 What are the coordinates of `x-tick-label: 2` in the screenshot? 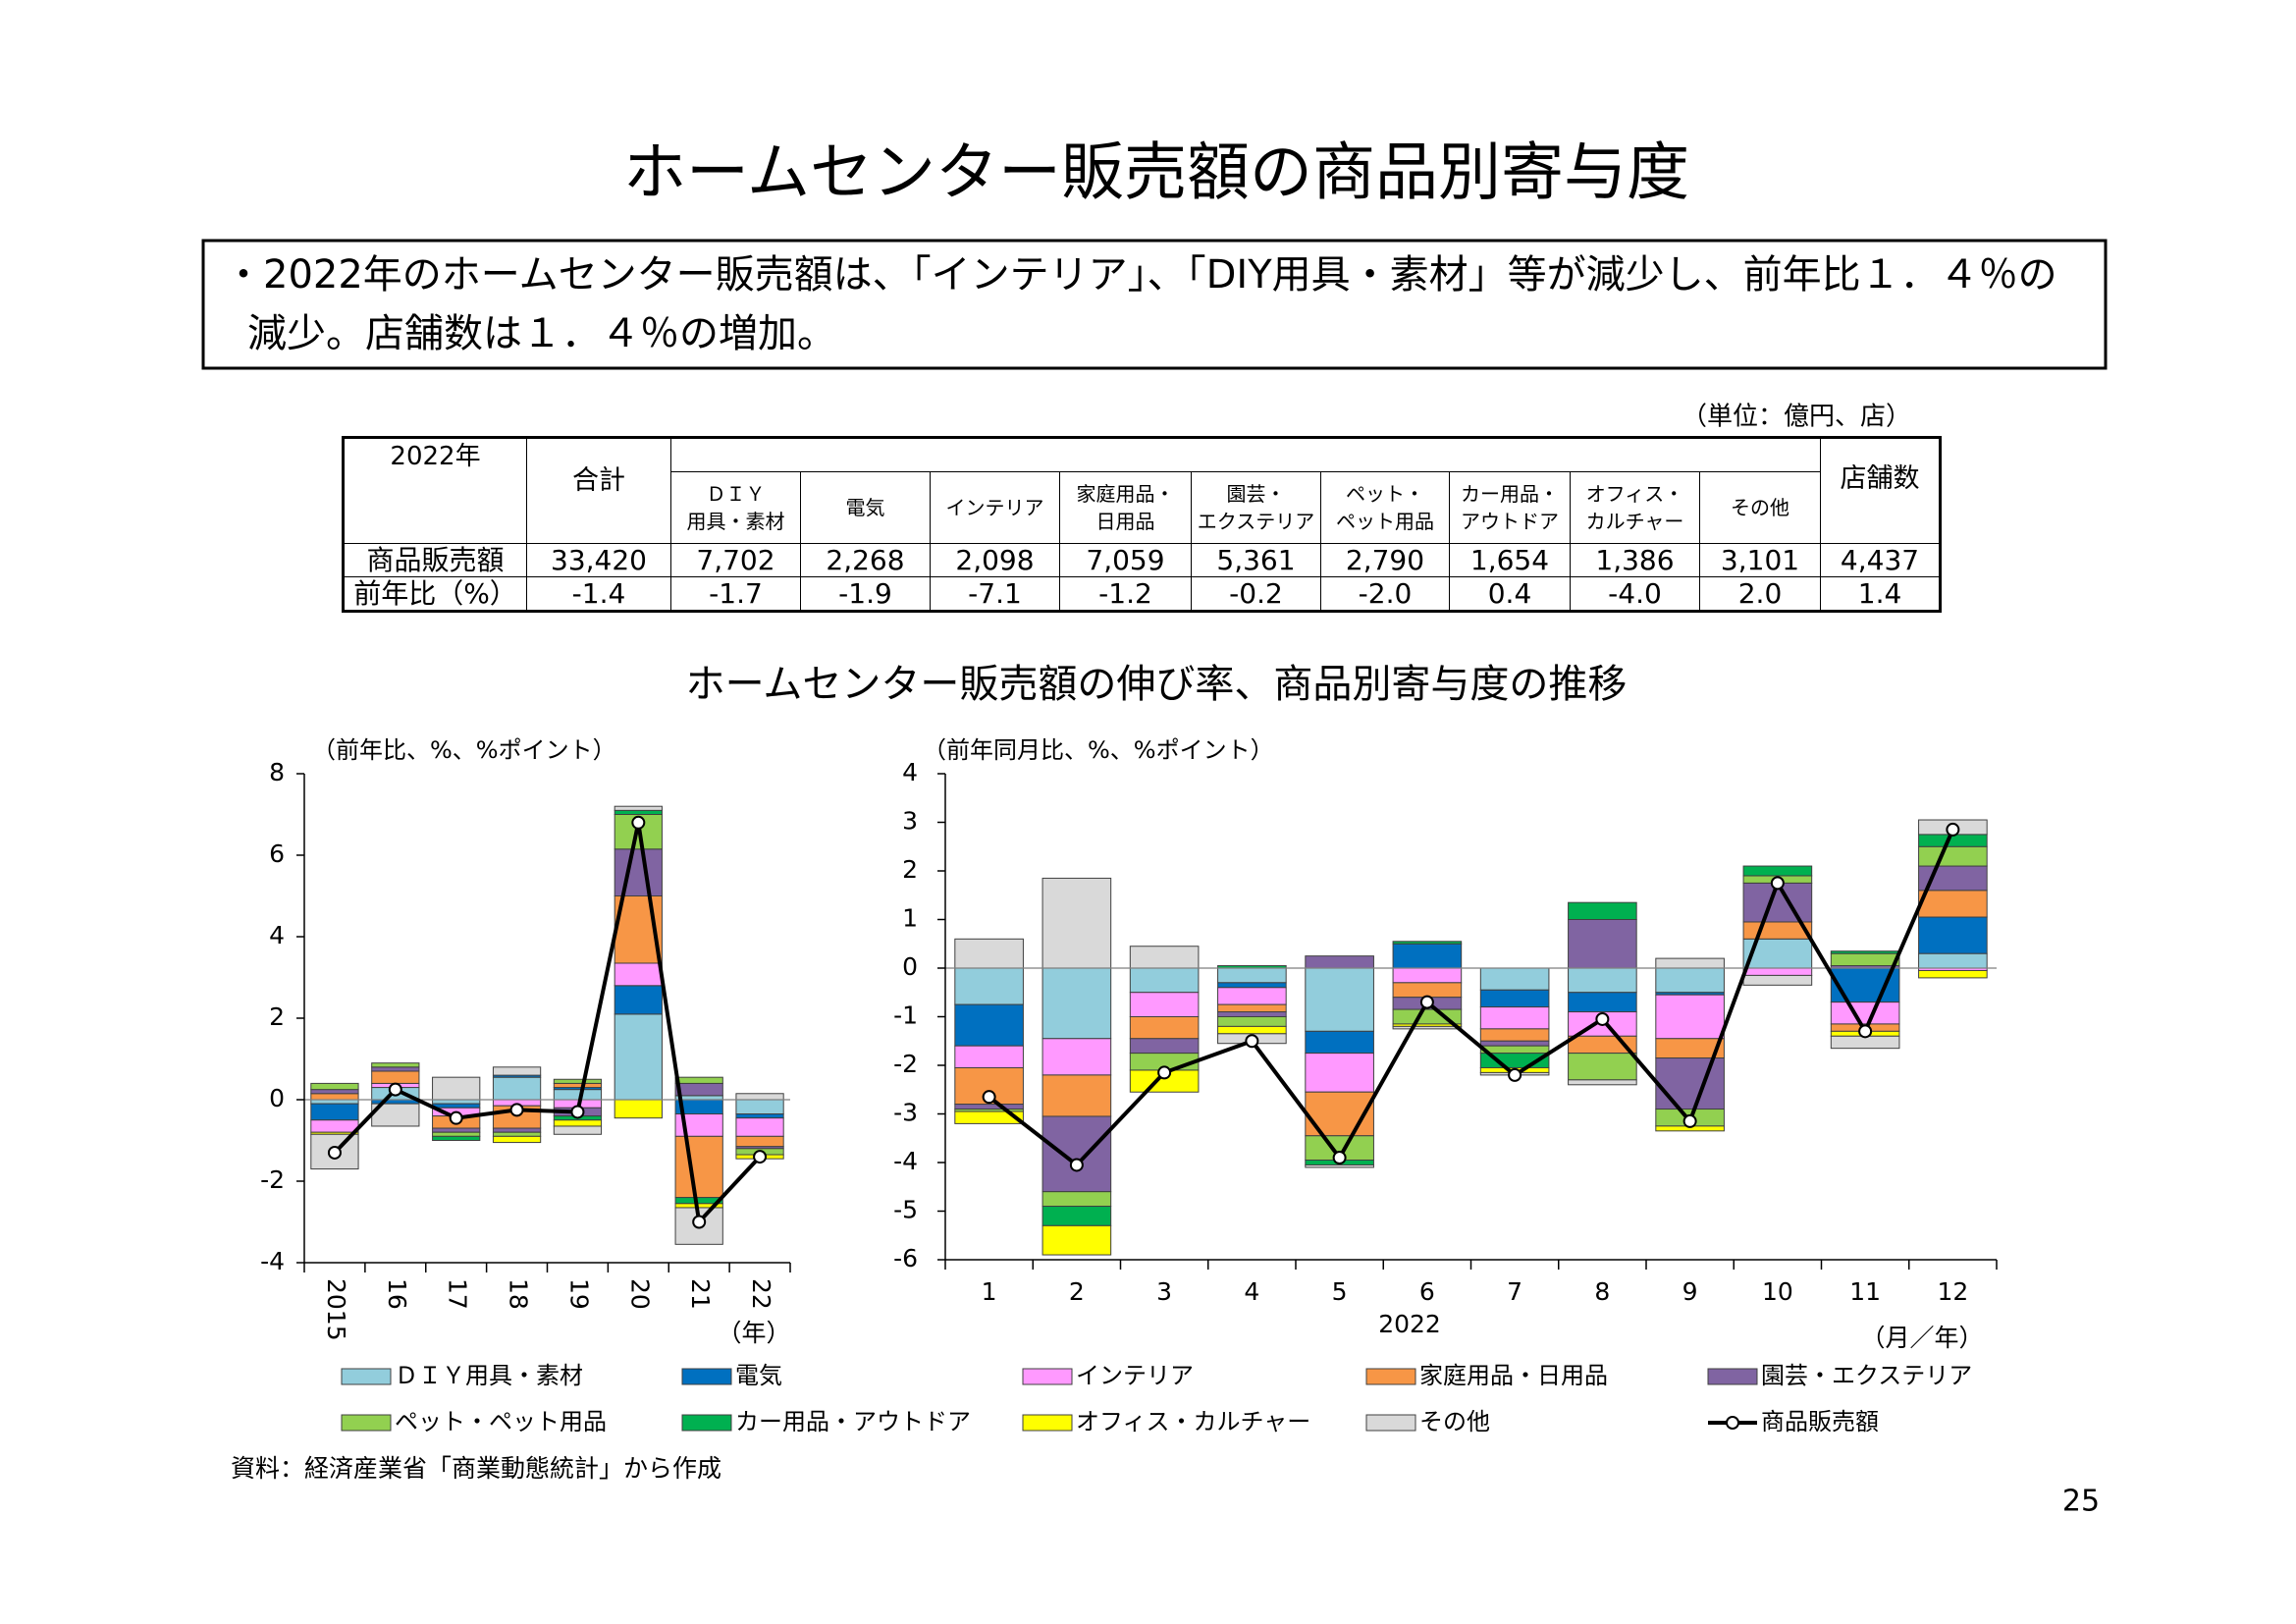 It's located at (1077, 1291).